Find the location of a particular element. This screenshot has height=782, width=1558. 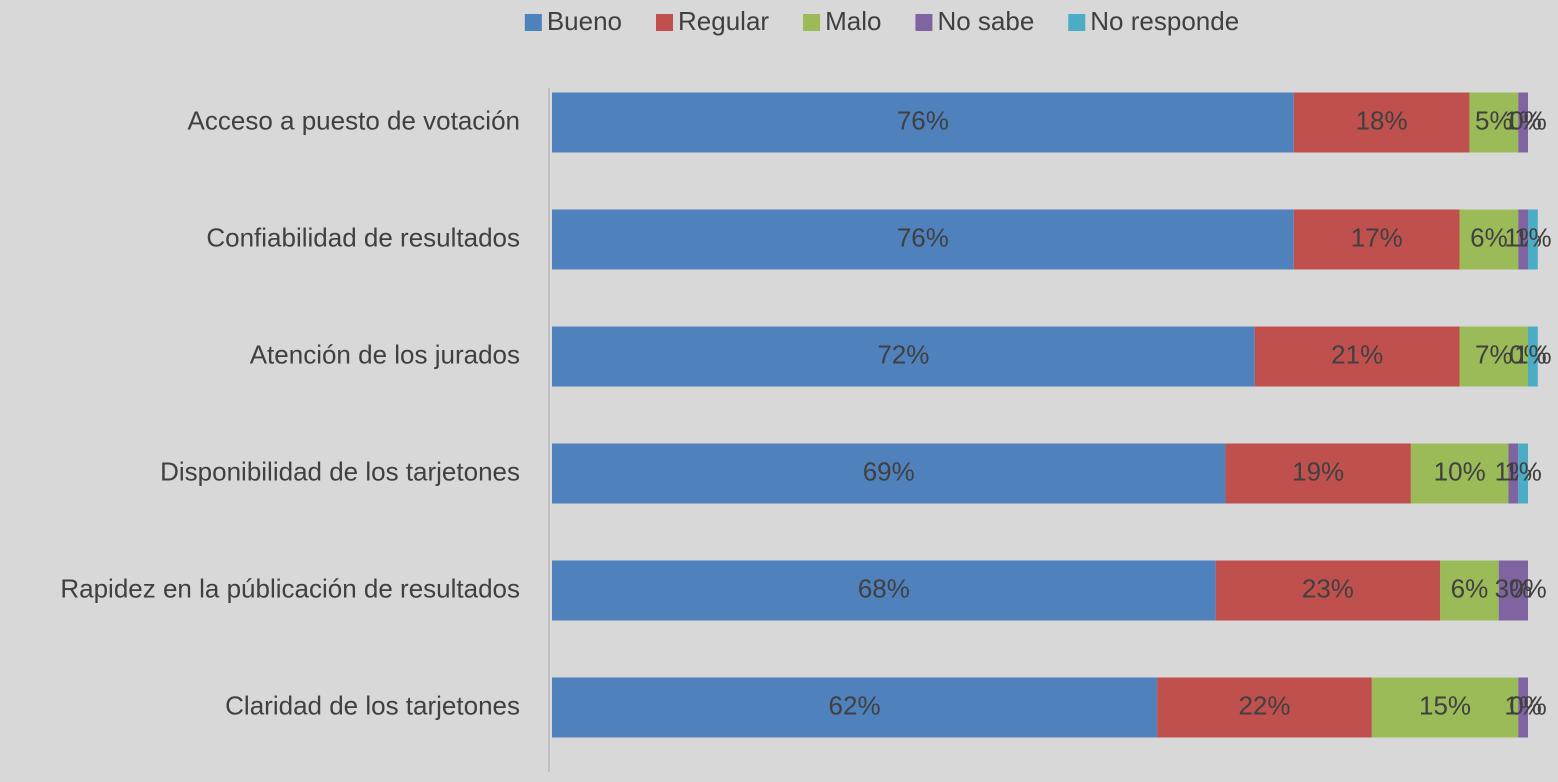

y-tick-label: Claridad de los tarjetones is located at coordinates (372, 705).